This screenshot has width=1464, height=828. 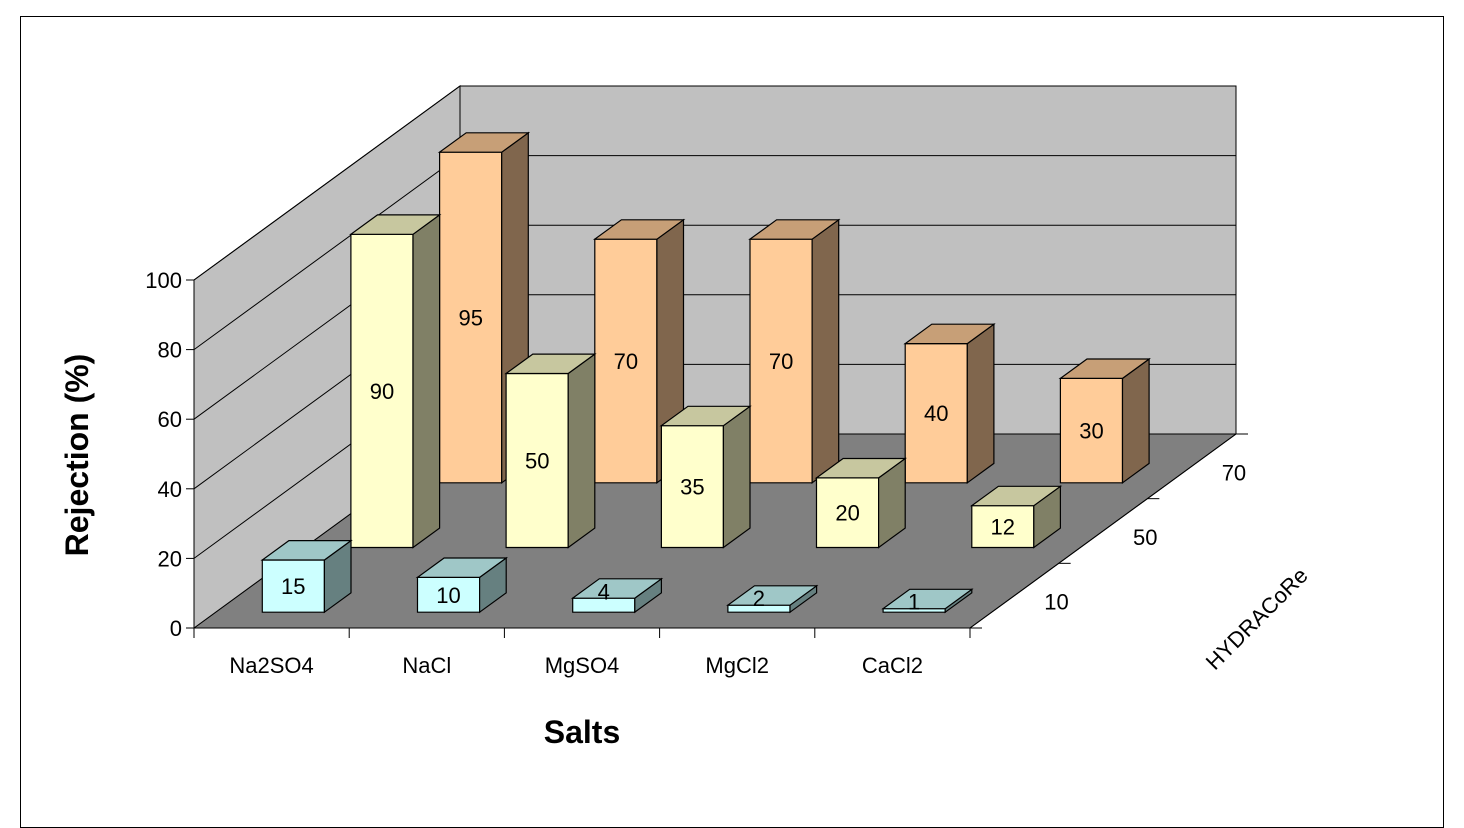 What do you see at coordinates (537, 461) in the screenshot?
I see `data-label: 50` at bounding box center [537, 461].